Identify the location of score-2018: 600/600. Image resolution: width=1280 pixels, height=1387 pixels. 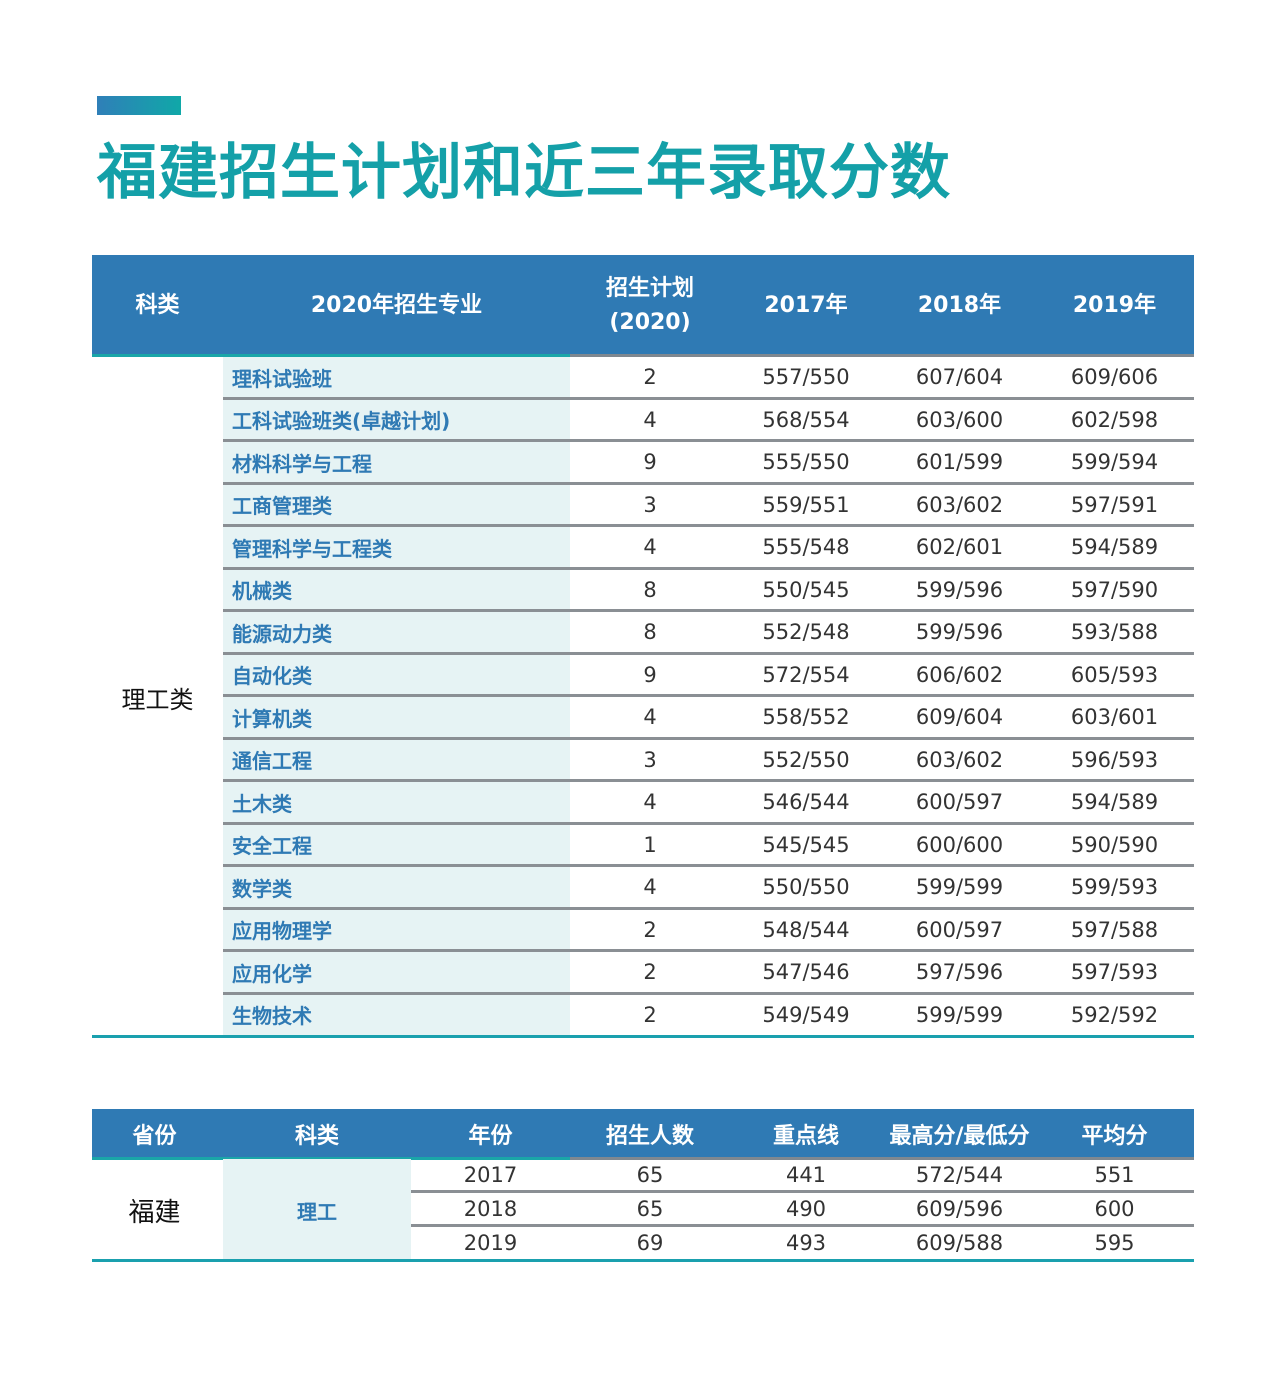
(959, 844).